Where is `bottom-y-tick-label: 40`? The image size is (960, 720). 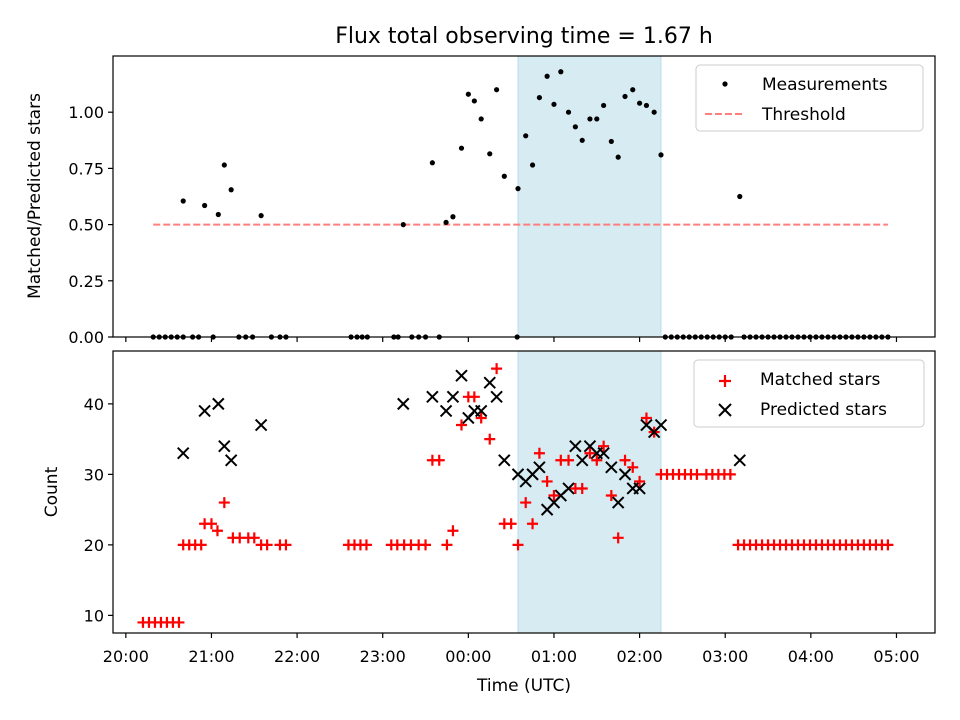 bottom-y-tick-label: 40 is located at coordinates (94, 404).